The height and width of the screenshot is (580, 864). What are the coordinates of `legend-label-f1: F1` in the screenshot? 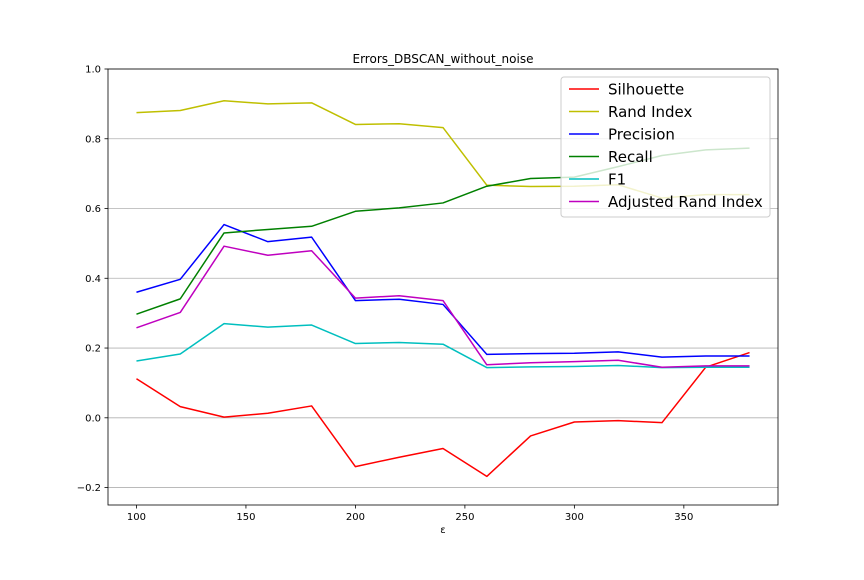 It's located at (617, 180).